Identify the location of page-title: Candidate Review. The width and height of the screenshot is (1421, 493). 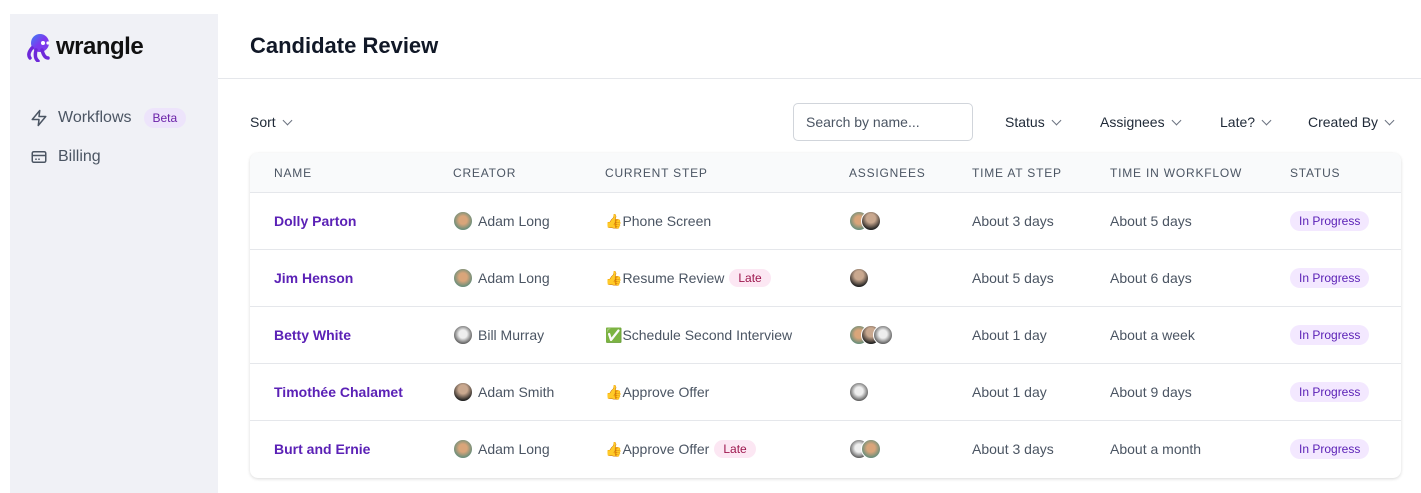
(344, 45).